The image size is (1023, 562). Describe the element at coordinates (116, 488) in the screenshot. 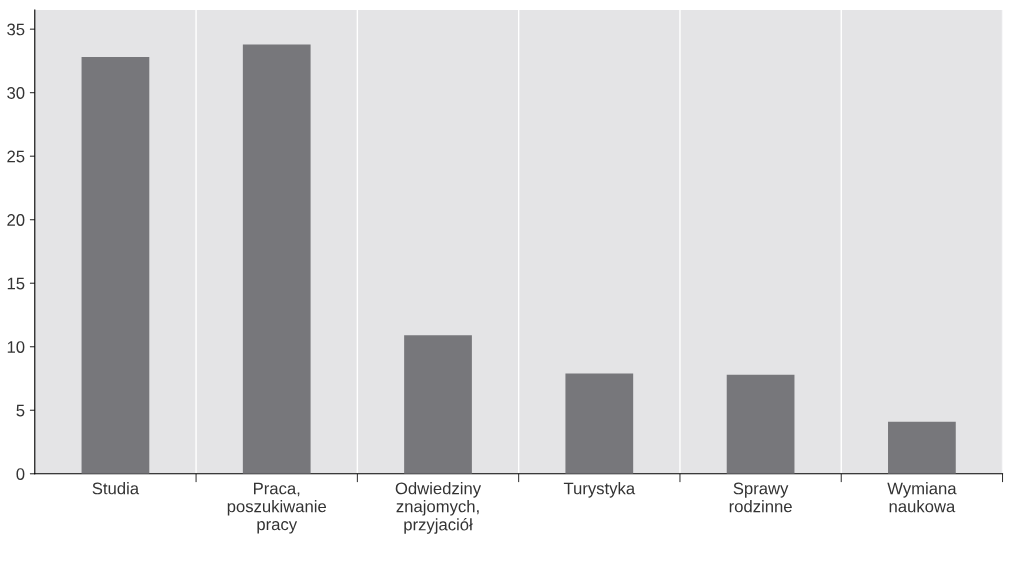

I see `x-tick-label: Studia` at that location.